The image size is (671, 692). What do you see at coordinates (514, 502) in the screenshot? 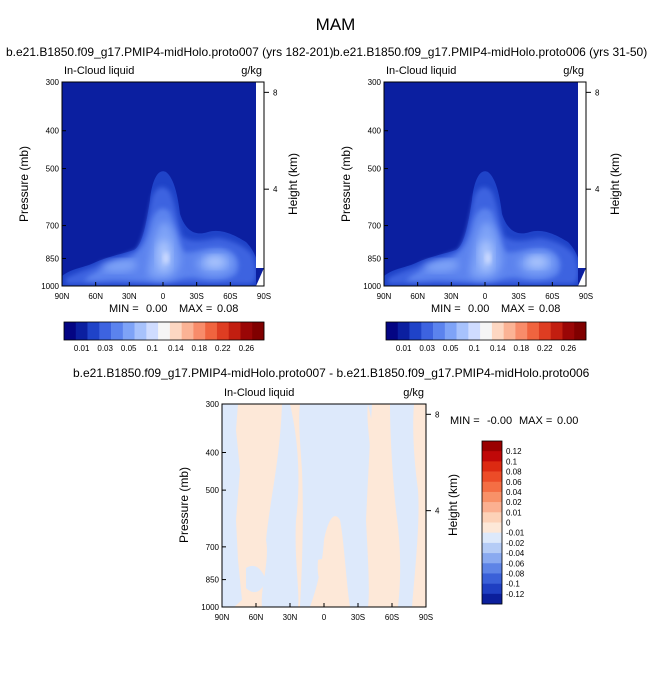
I see `colorbar-label: 0.02` at bounding box center [514, 502].